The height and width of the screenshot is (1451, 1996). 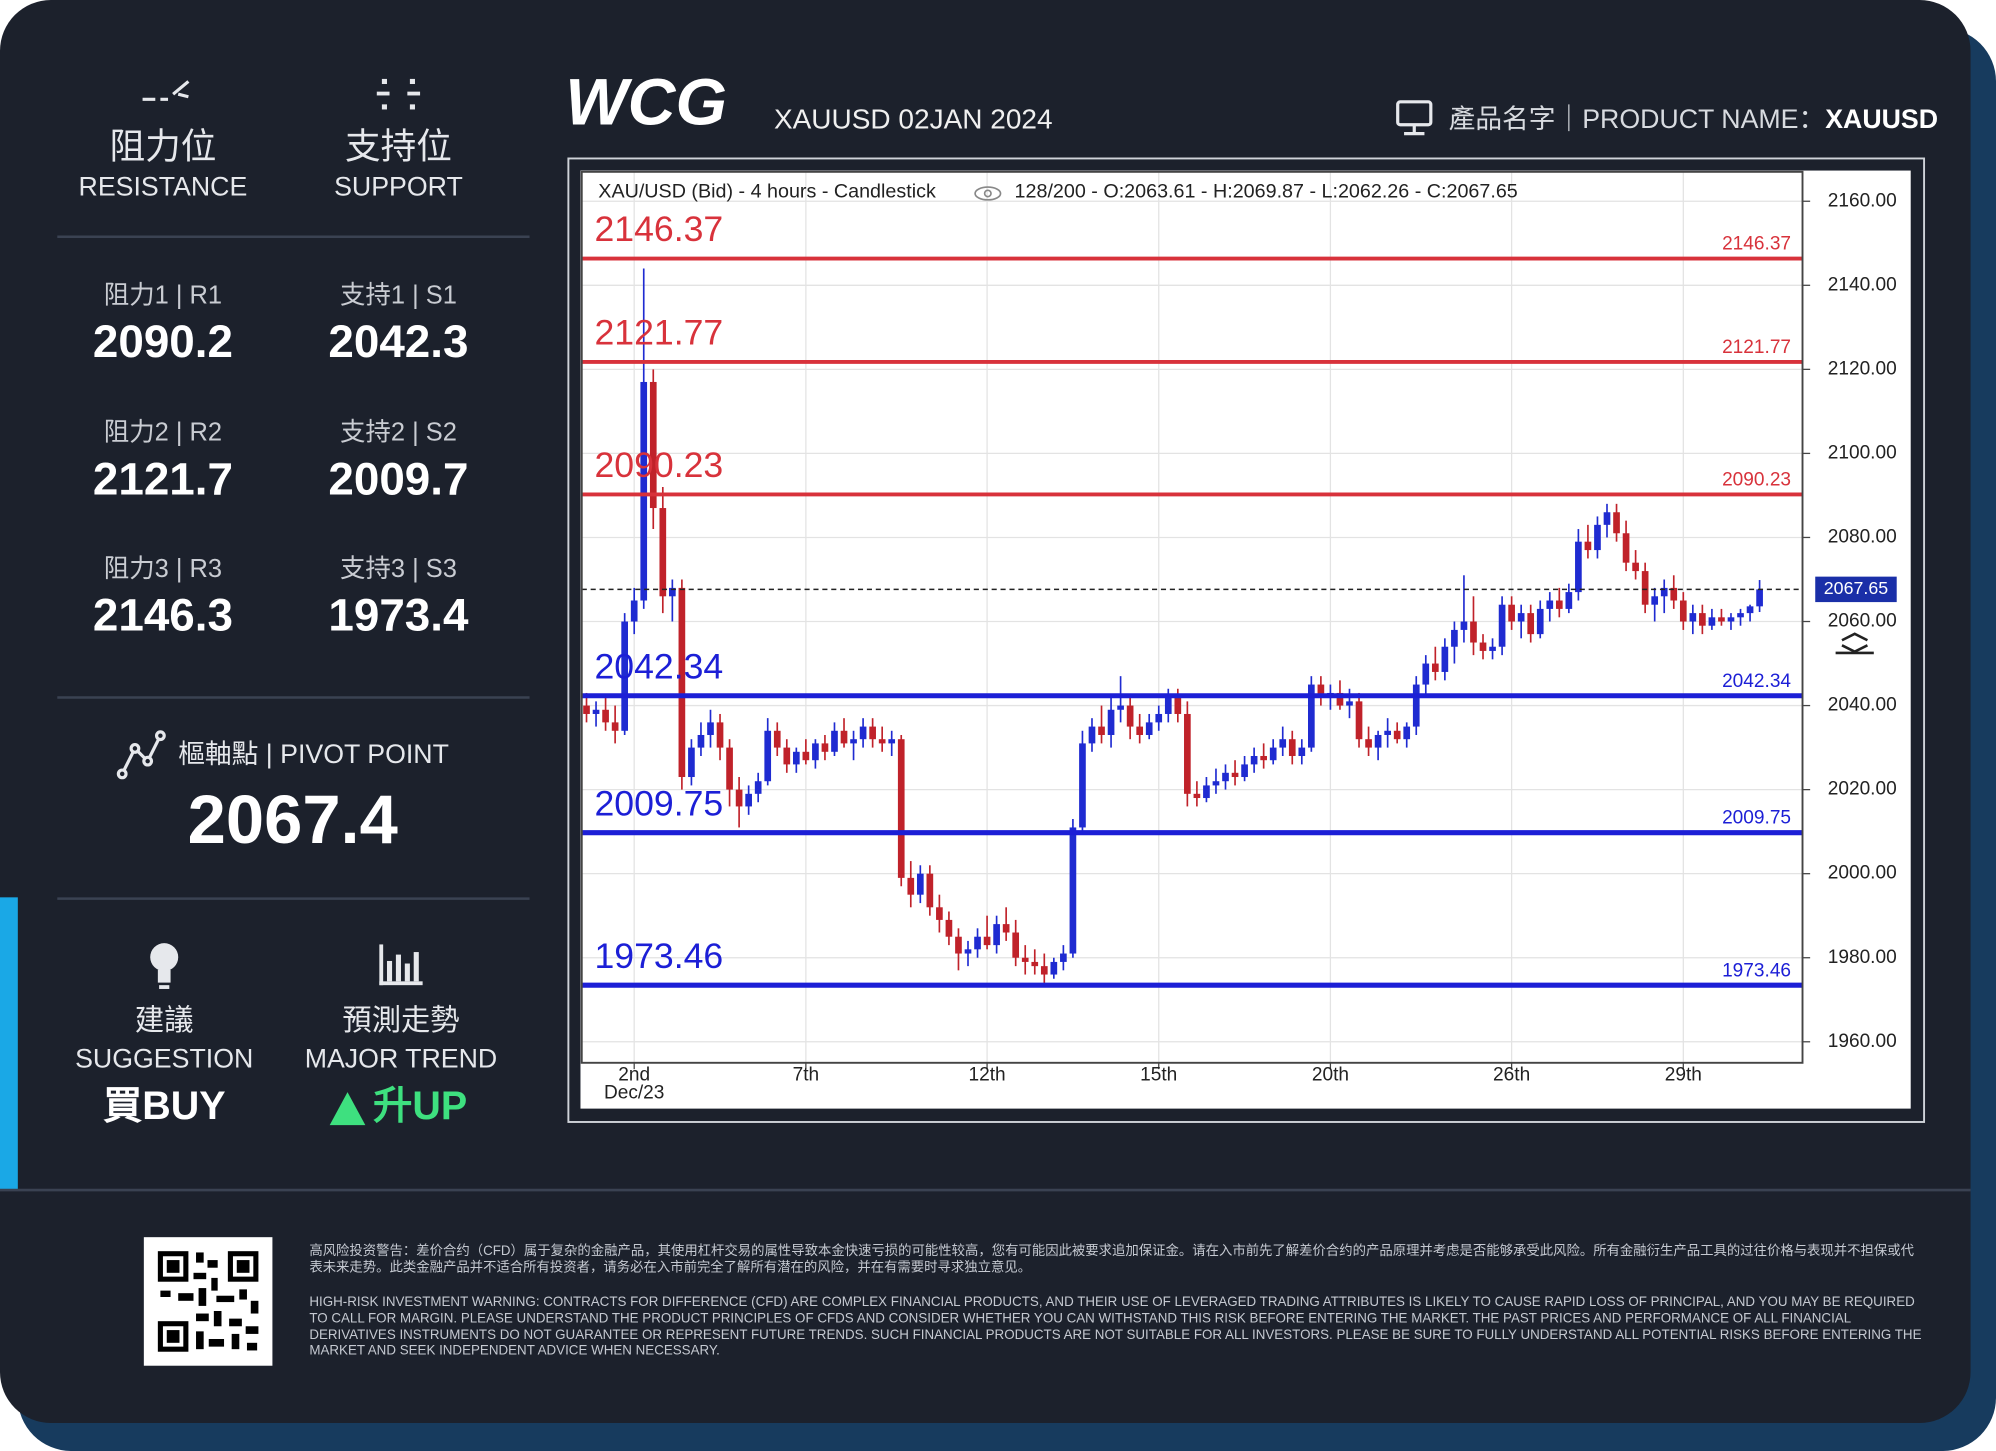 I want to click on x-tick-label: 26th, so click(x=1511, y=1075).